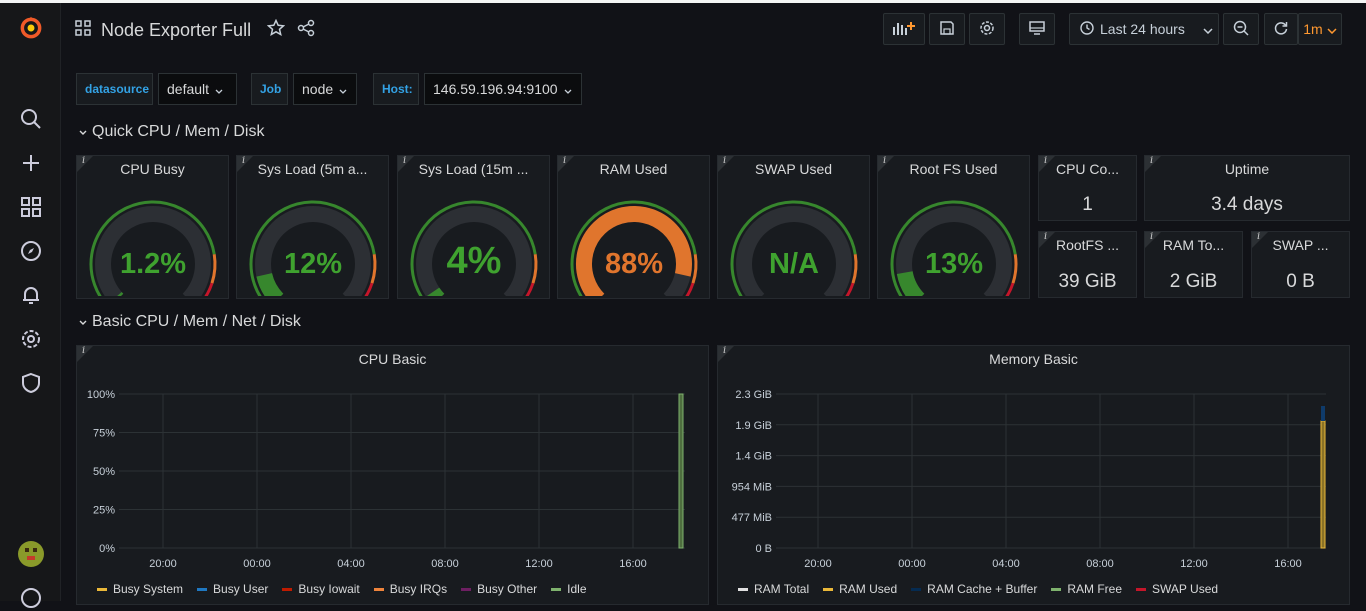 Image resolution: width=1366 pixels, height=611 pixels. What do you see at coordinates (1193, 264) in the screenshot?
I see `stat-panel-ram-total: i RAM To... 2 GiB` at bounding box center [1193, 264].